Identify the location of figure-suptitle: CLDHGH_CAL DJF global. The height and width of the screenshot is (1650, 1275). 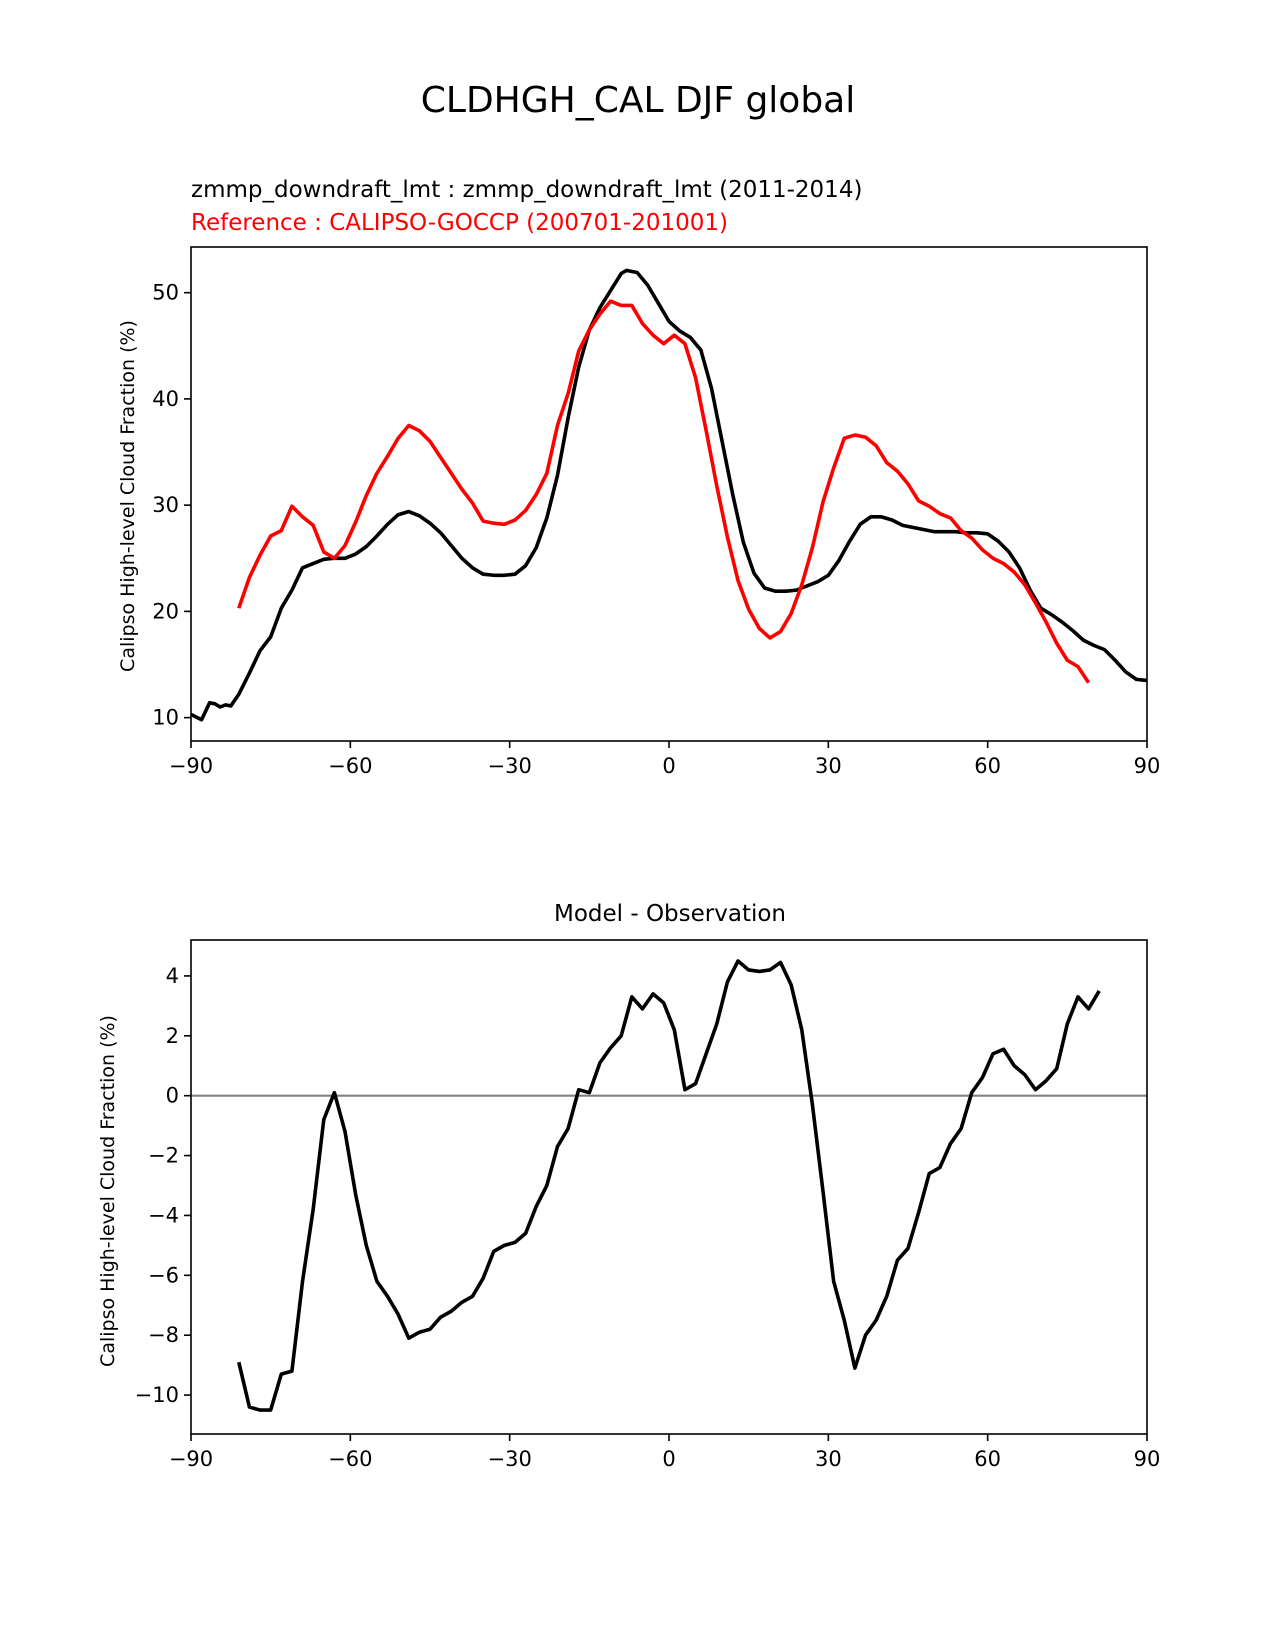
(638, 100).